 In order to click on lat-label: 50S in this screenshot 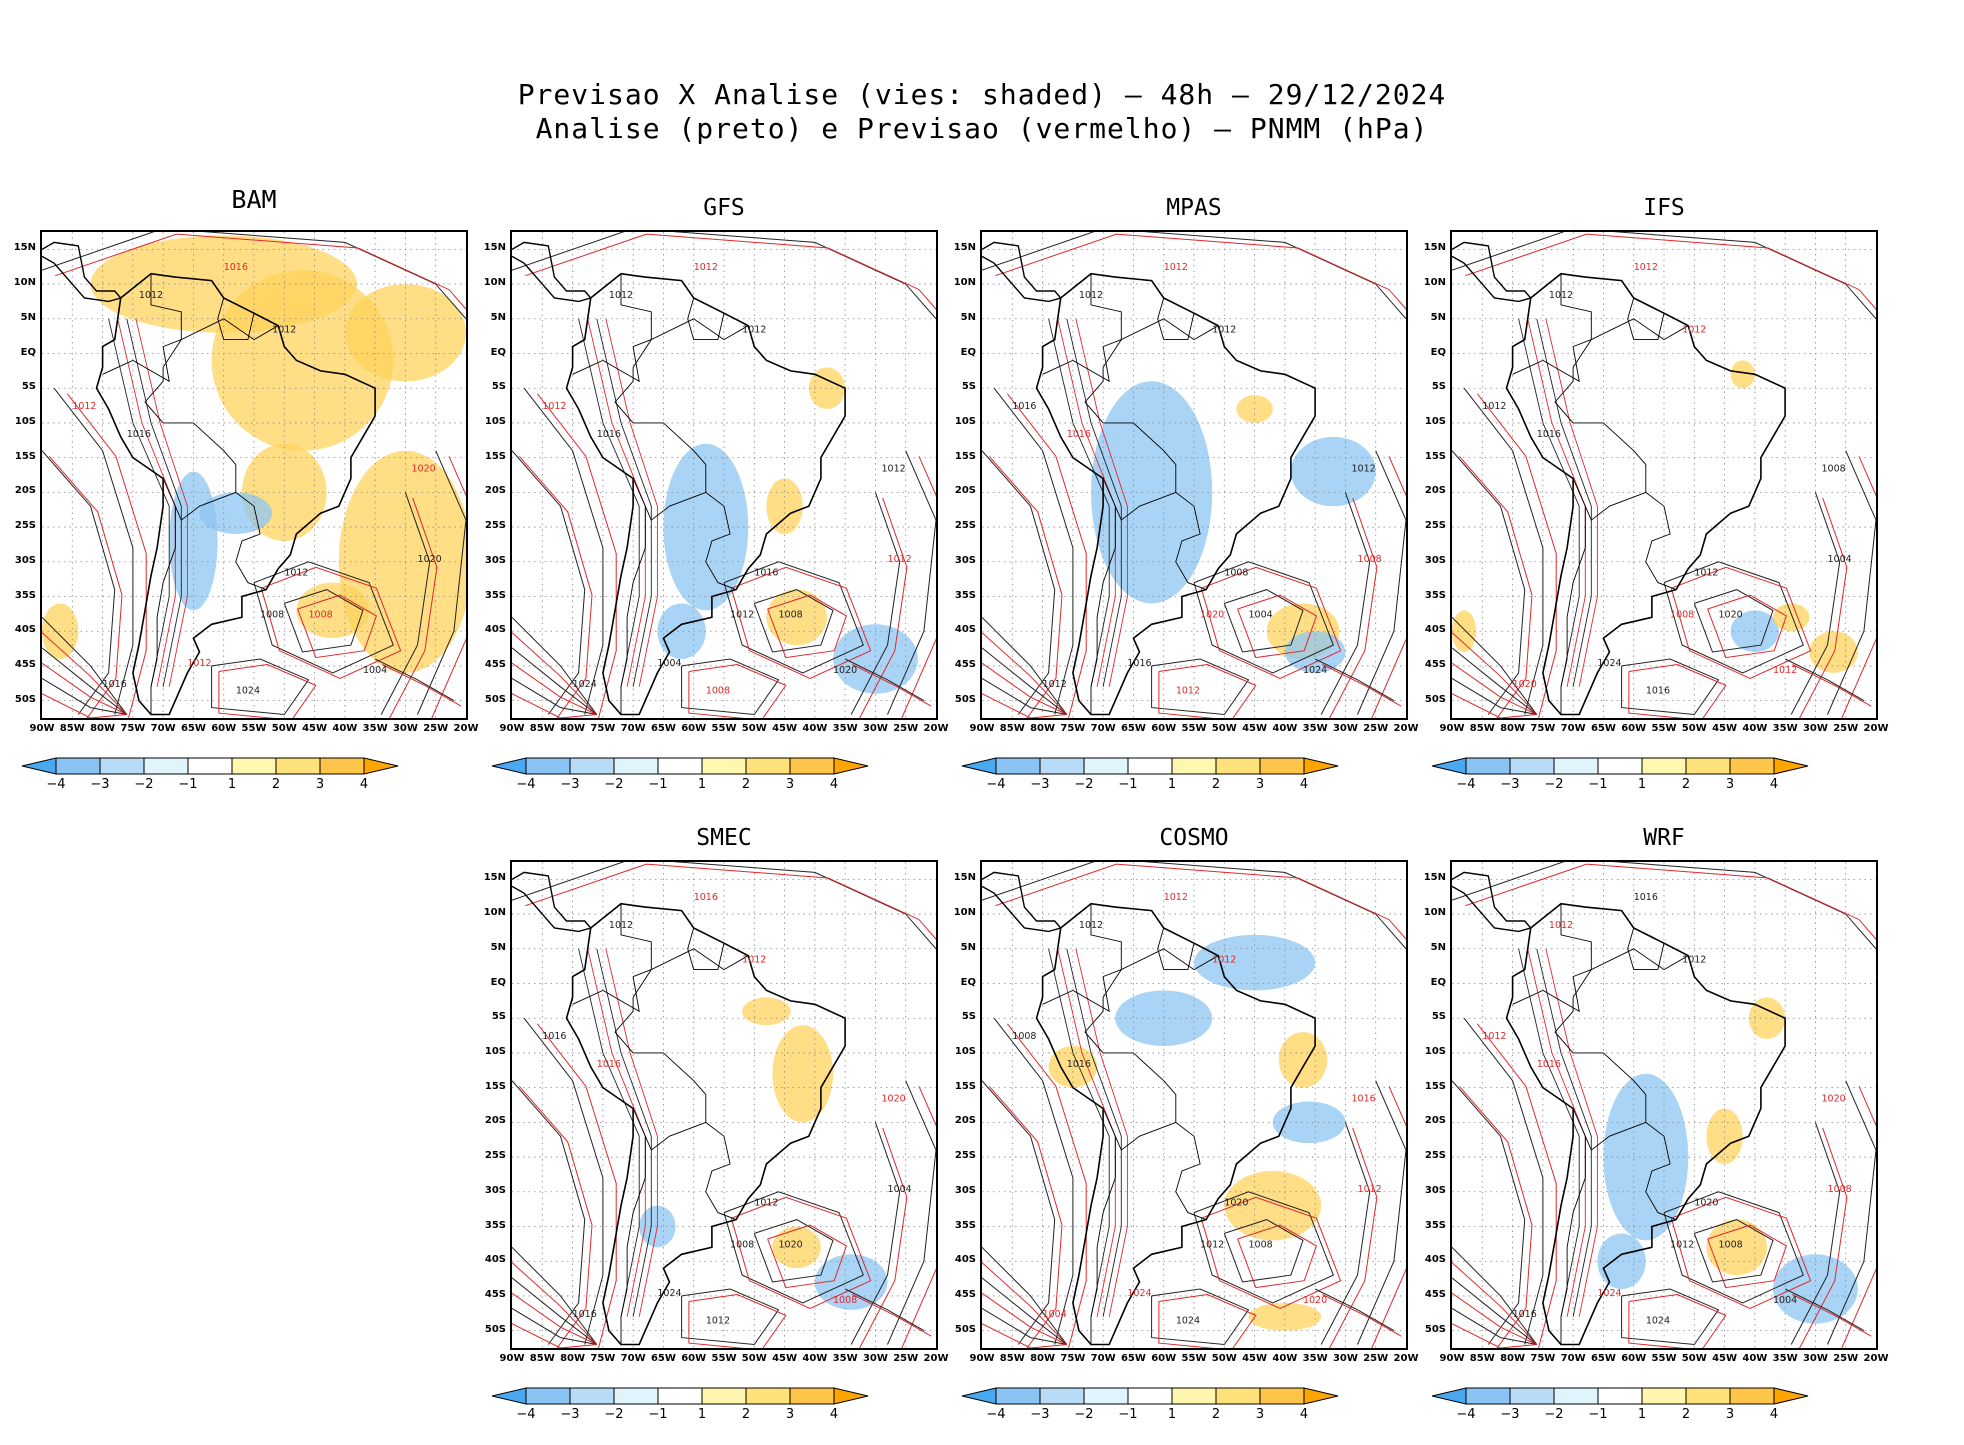, I will do `click(1435, 699)`.